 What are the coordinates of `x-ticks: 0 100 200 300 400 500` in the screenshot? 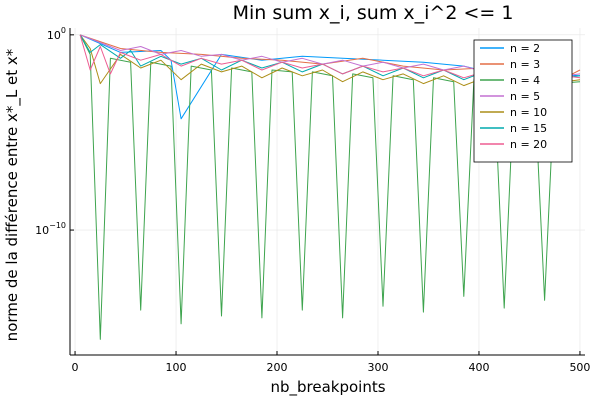 It's located at (331, 362).